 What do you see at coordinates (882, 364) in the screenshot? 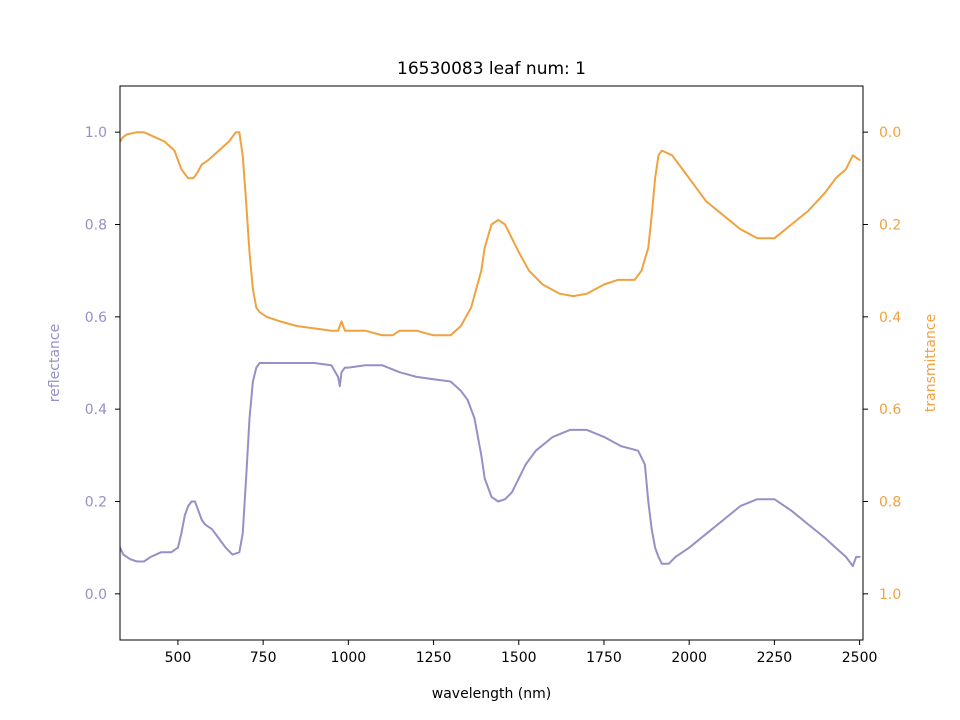
I see `right-axis: 0.0 0.2 0.4 0.6 0.8 1.0` at bounding box center [882, 364].